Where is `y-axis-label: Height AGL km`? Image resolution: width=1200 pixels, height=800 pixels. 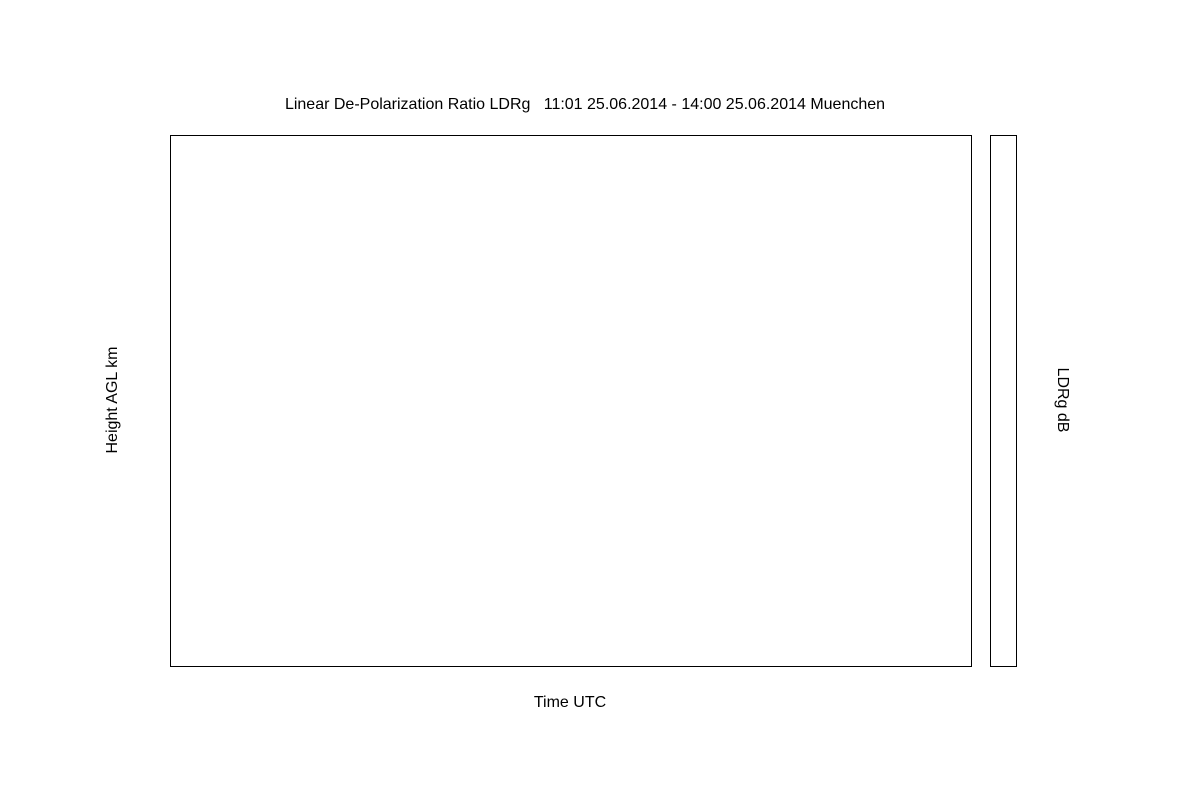 y-axis-label: Height AGL km is located at coordinates (112, 400).